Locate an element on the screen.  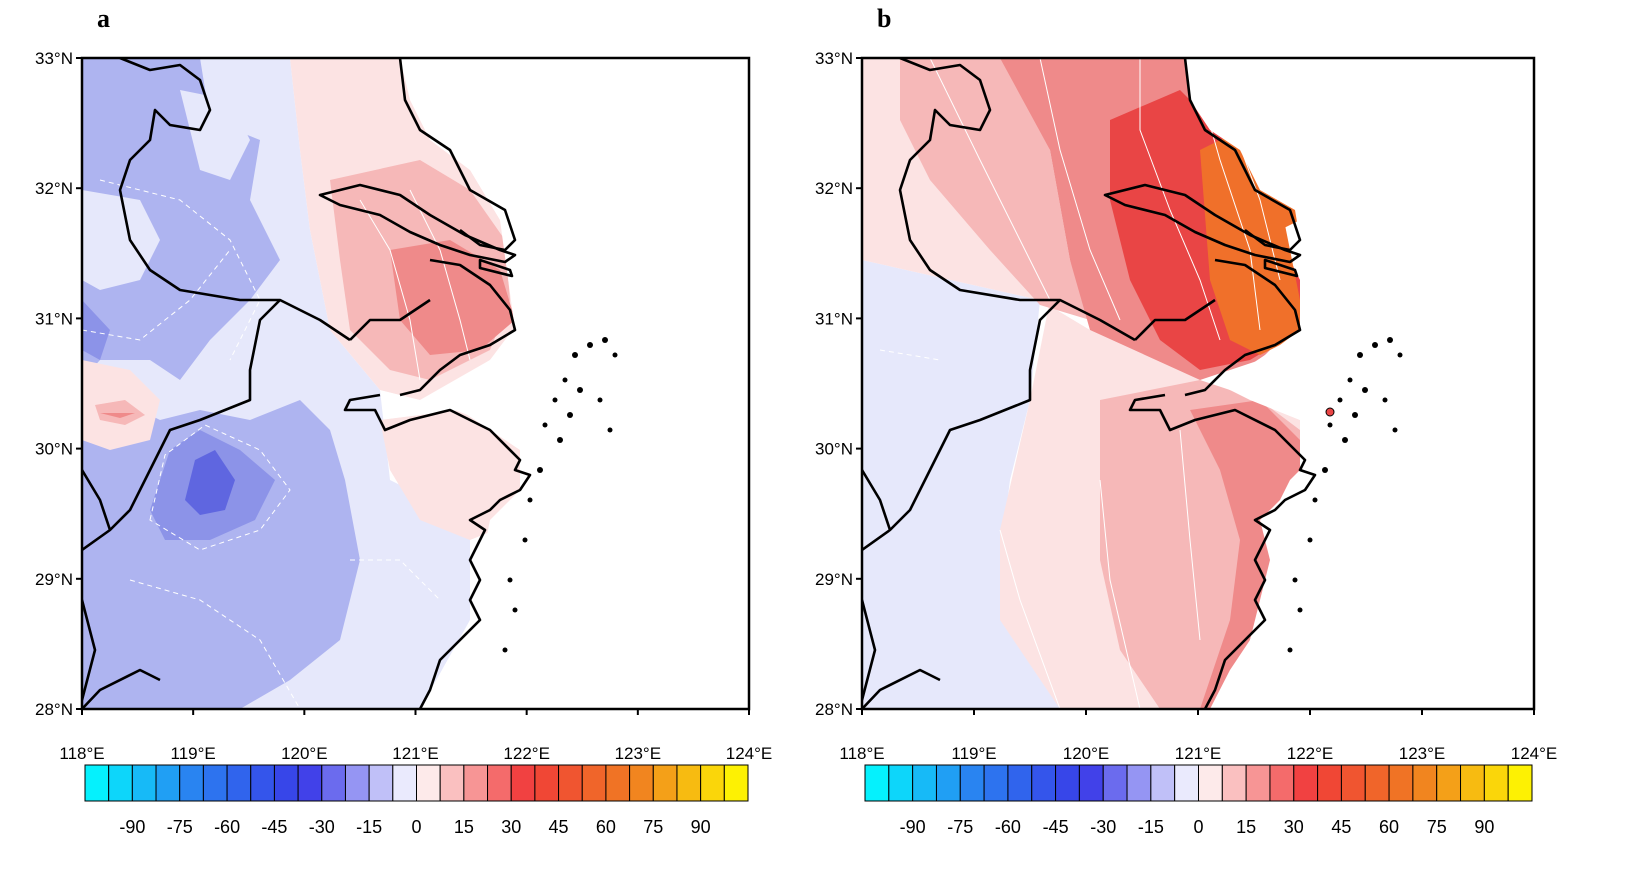
lon-tick-label: 124°E is located at coordinates (749, 753).